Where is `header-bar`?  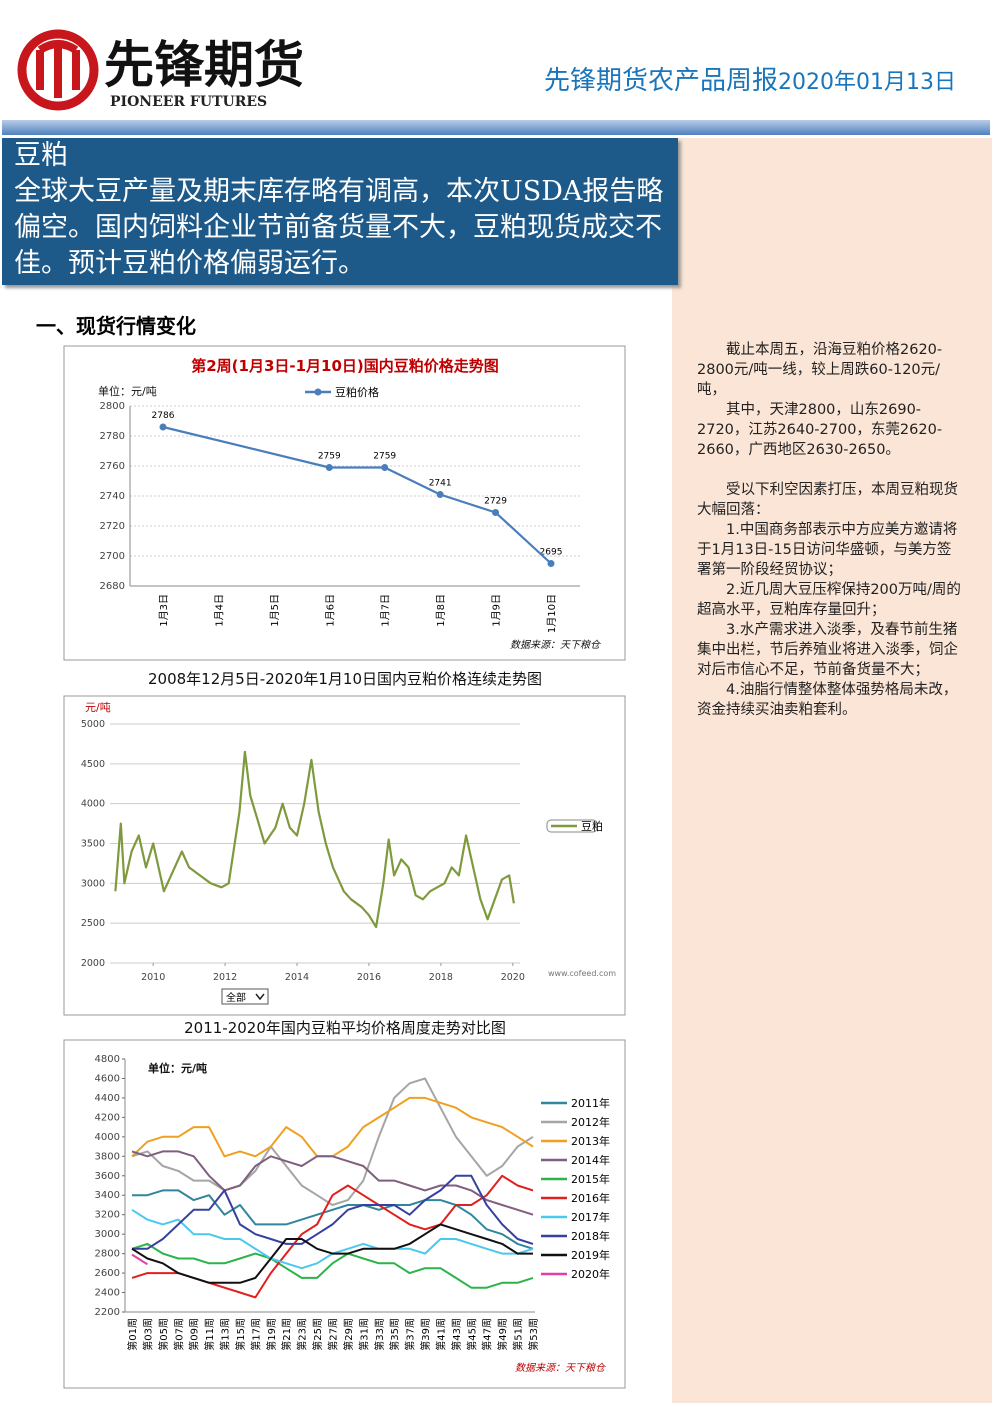
header-bar is located at coordinates (496, 127).